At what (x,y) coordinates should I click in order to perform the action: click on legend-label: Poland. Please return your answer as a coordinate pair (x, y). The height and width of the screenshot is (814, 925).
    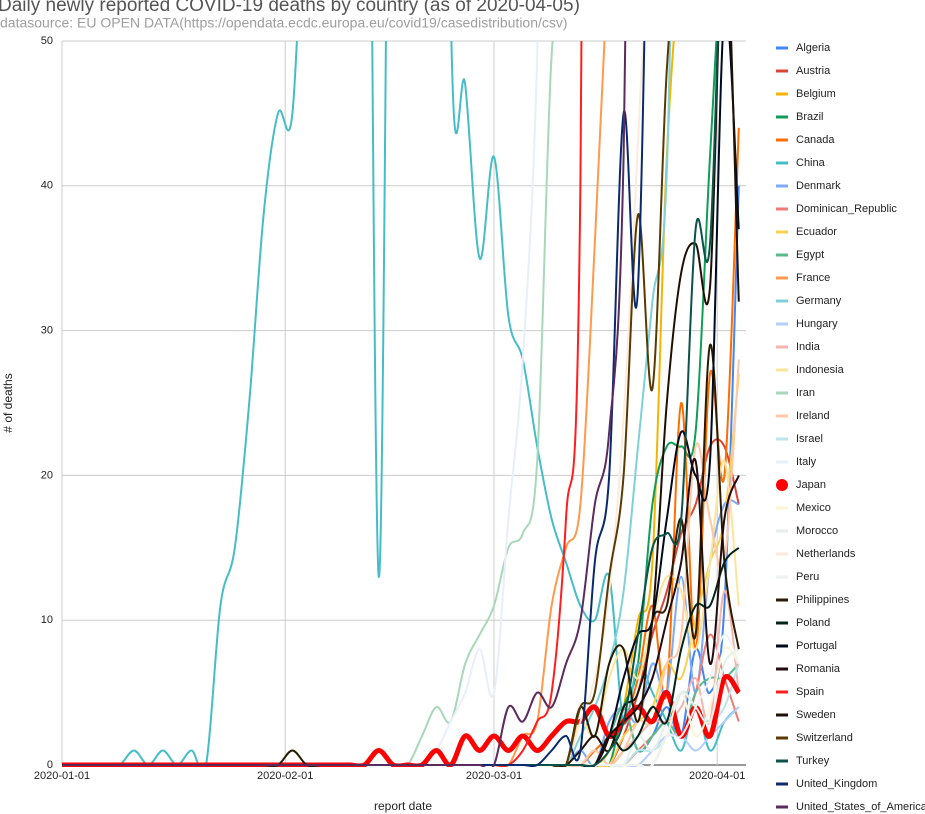
    Looking at the image, I should click on (813, 623).